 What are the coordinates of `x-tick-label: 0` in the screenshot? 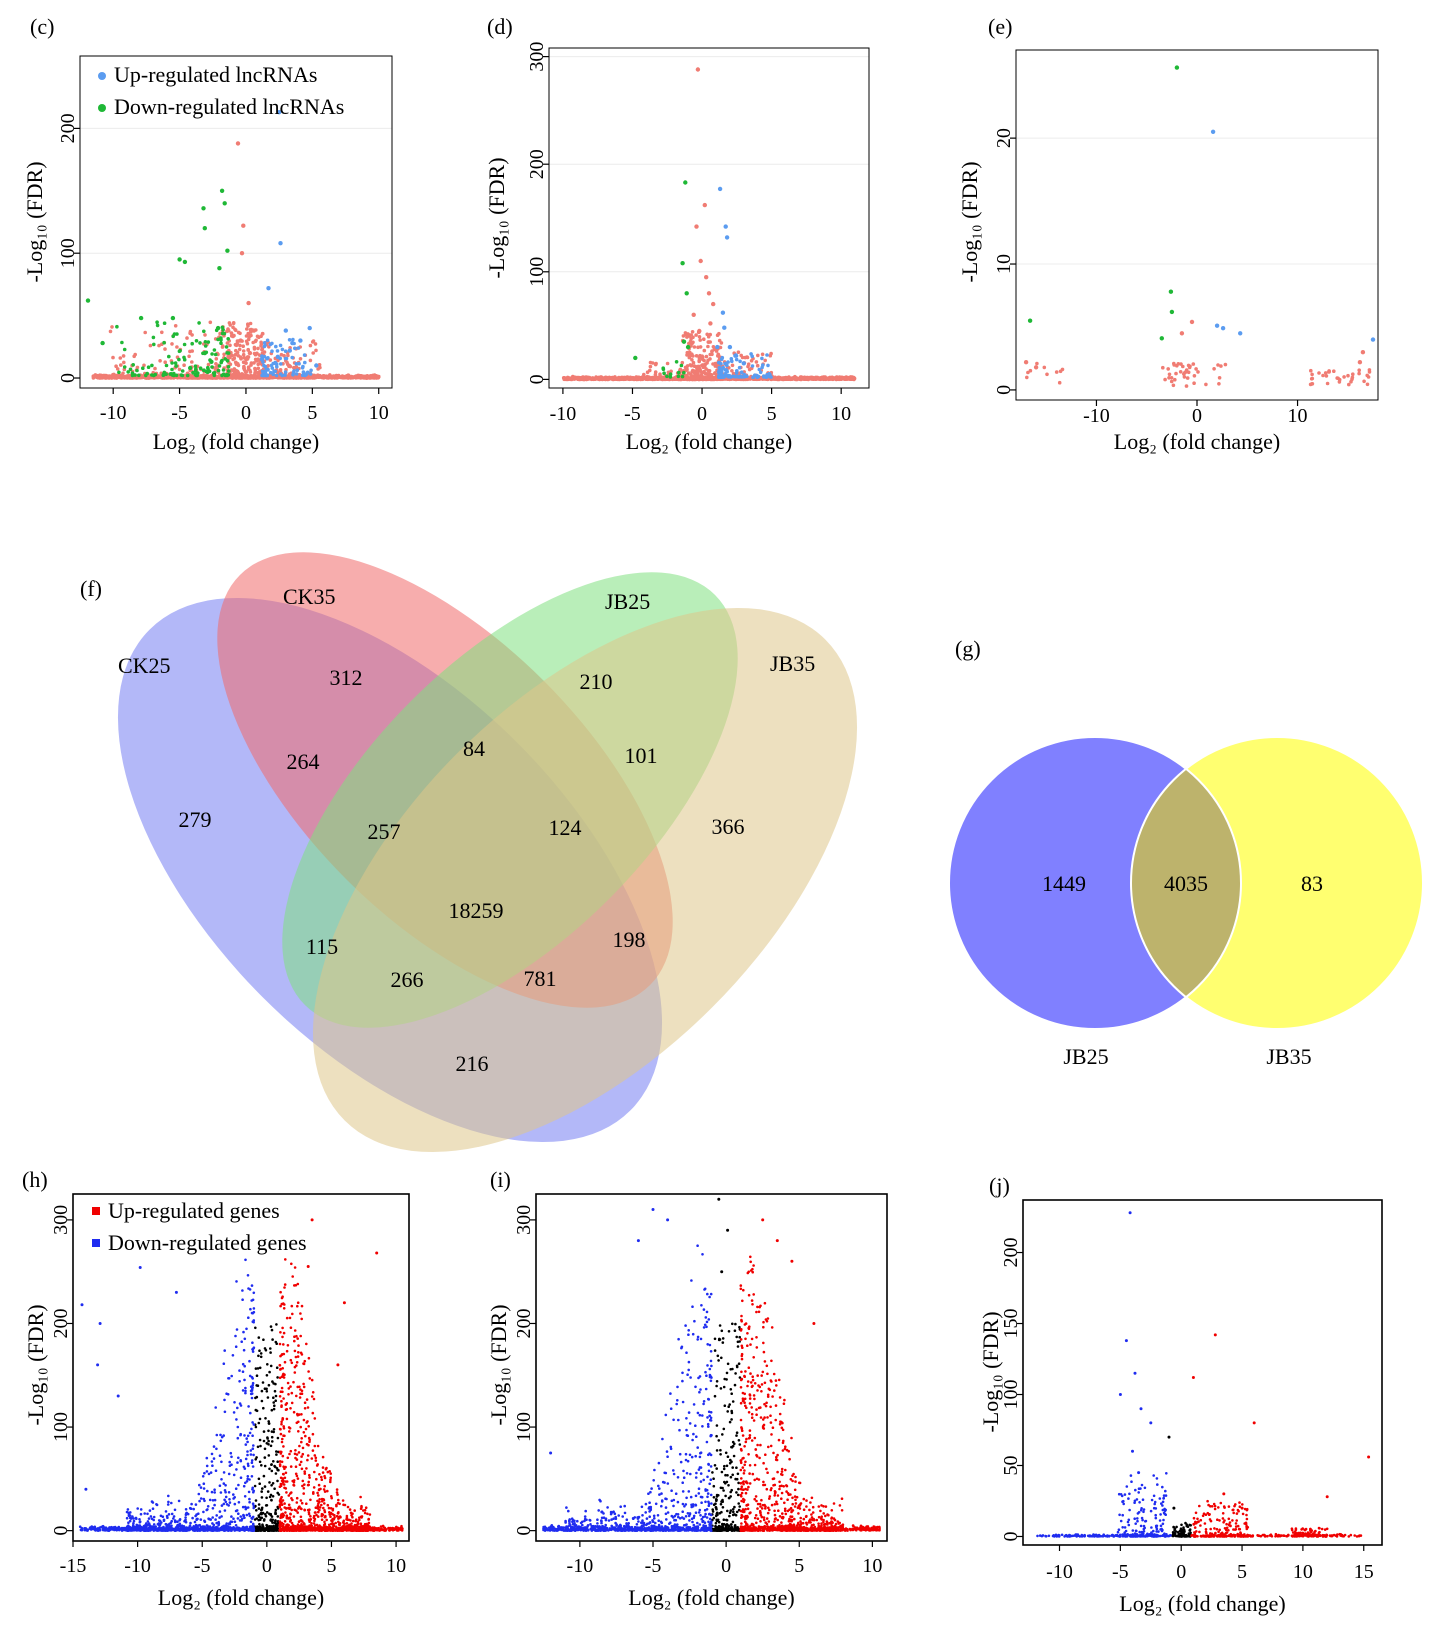 It's located at (246, 413).